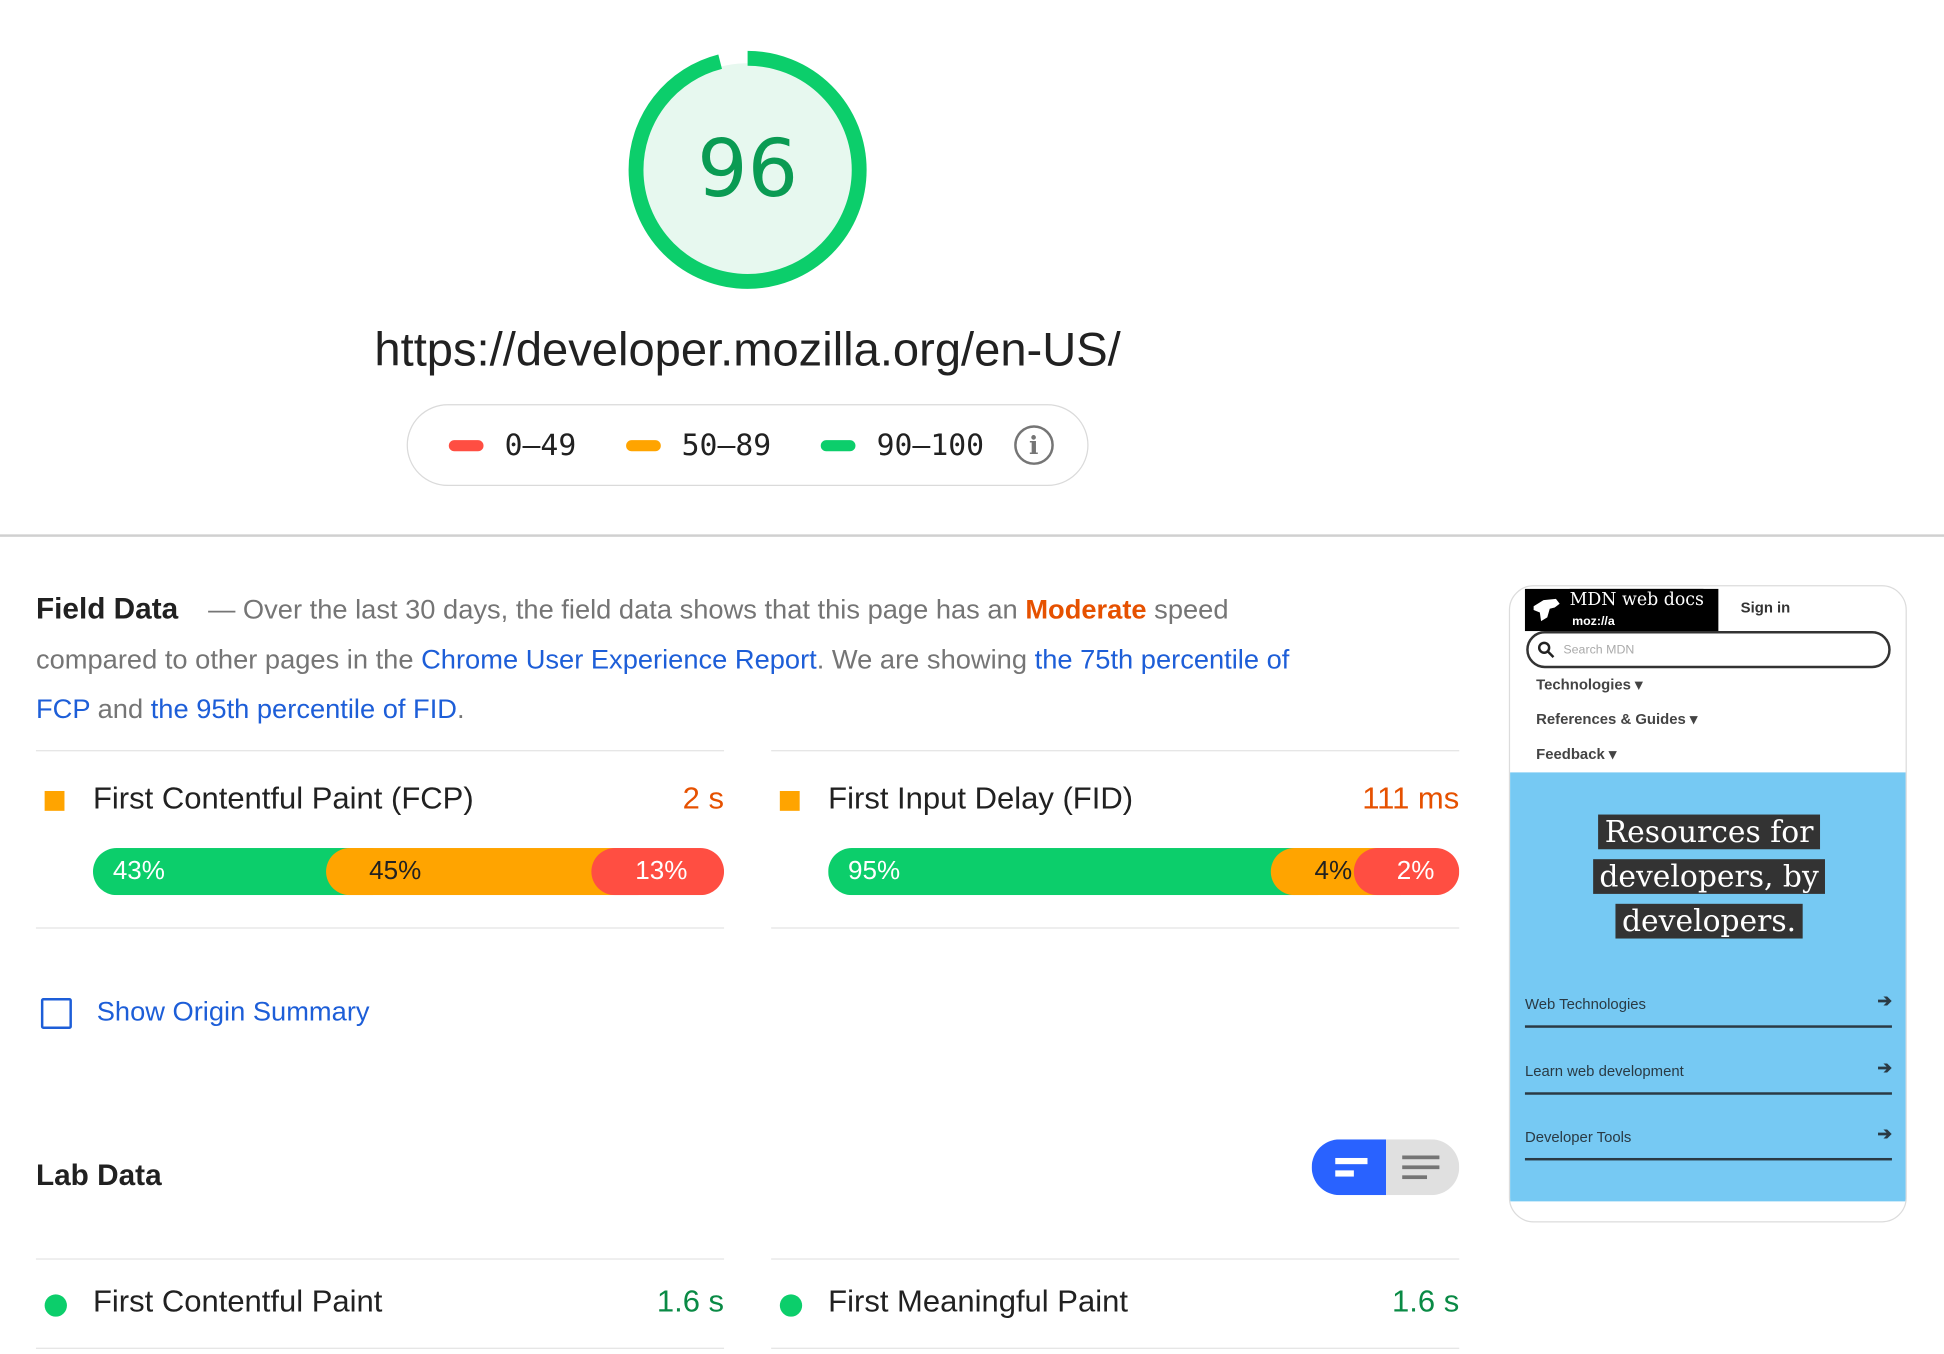 The height and width of the screenshot is (1354, 1944). What do you see at coordinates (1708, 994) in the screenshot?
I see `hero-link: Web Technologies ➔` at bounding box center [1708, 994].